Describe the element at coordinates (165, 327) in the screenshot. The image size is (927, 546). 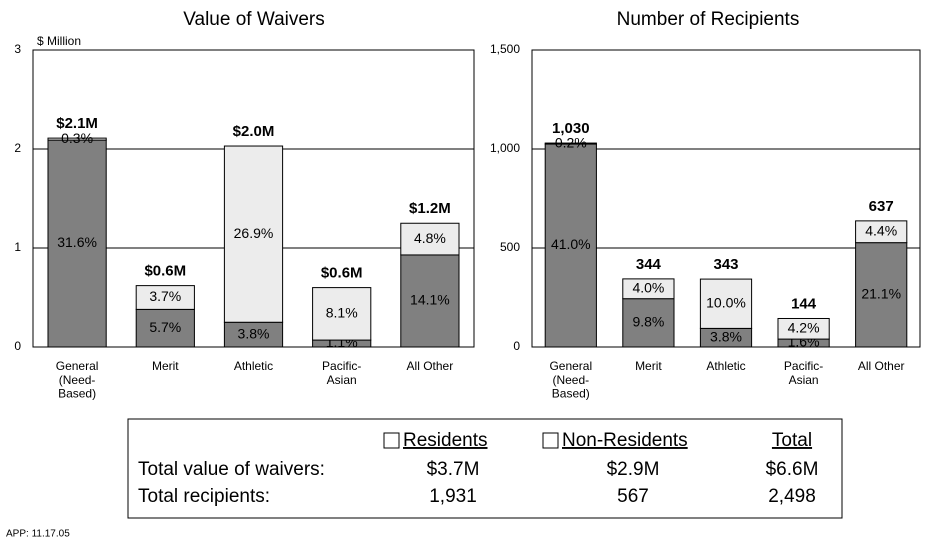
I see `segment-label: 5.7%` at that location.